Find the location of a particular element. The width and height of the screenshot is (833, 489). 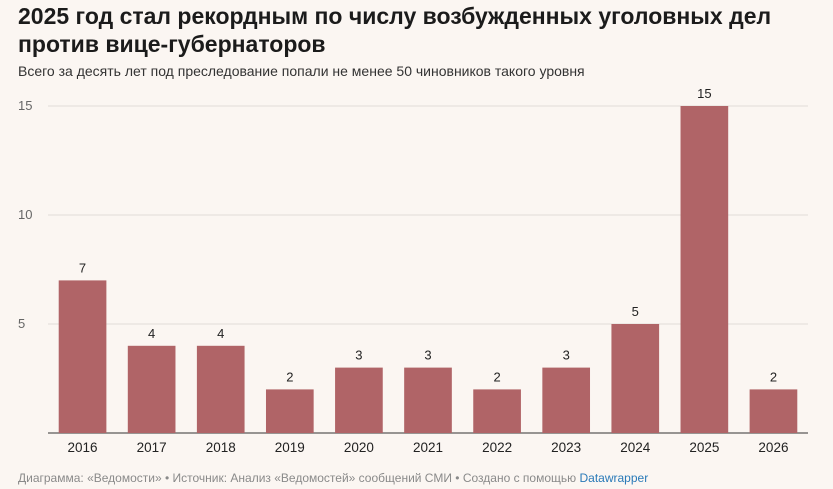

x-tick-label-2016: 2016 is located at coordinates (83, 447).